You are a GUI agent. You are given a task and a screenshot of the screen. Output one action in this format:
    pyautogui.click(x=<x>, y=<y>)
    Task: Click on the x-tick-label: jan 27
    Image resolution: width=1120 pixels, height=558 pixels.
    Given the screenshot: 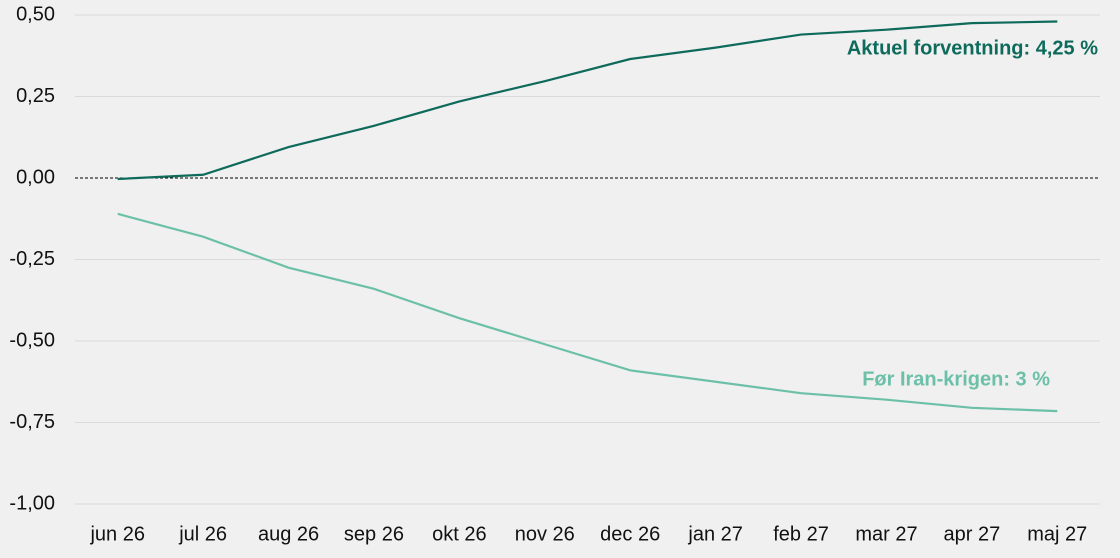 What is the action you would take?
    pyautogui.click(x=715, y=534)
    